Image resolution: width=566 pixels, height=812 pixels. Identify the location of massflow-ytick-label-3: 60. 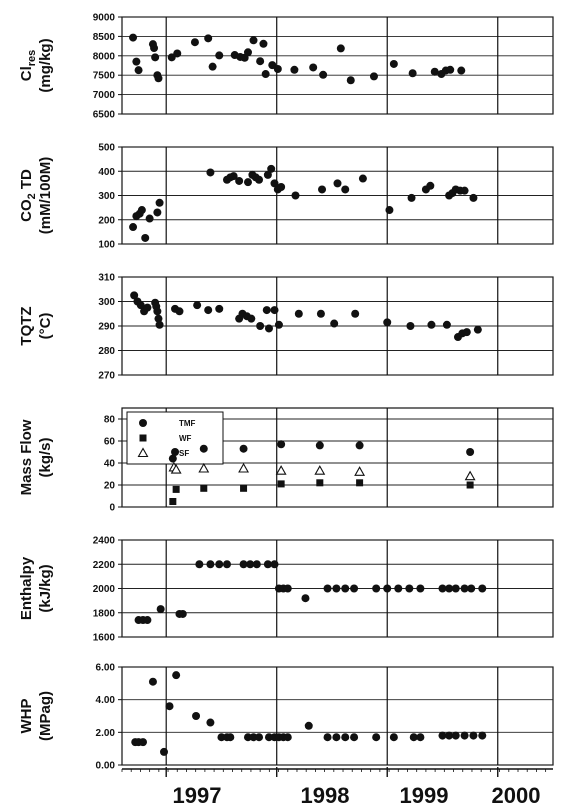
(110, 442).